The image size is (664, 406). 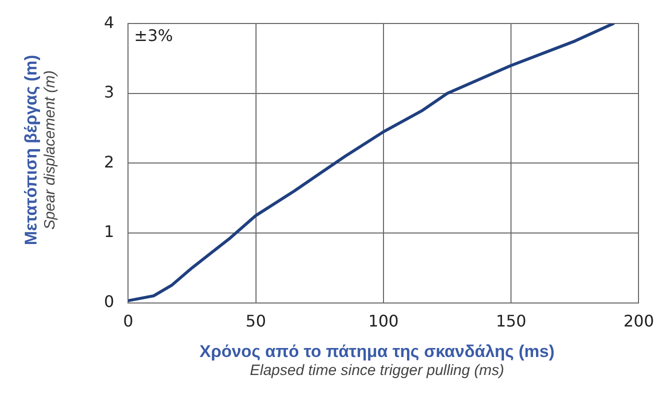 What do you see at coordinates (511, 321) in the screenshot?
I see `x-tick-label: 150` at bounding box center [511, 321].